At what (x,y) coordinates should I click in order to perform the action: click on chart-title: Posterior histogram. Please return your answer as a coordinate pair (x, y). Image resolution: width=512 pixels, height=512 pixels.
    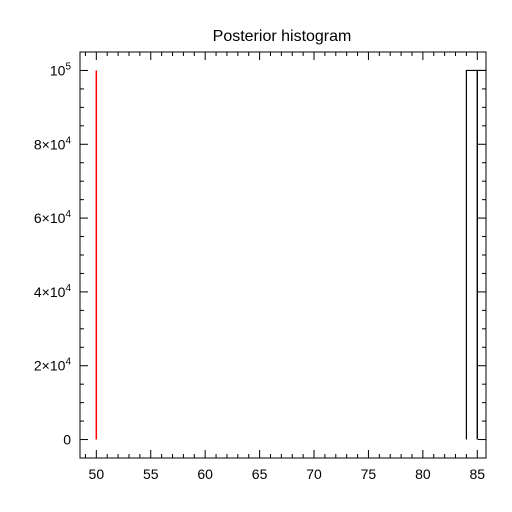
    Looking at the image, I should click on (282, 36).